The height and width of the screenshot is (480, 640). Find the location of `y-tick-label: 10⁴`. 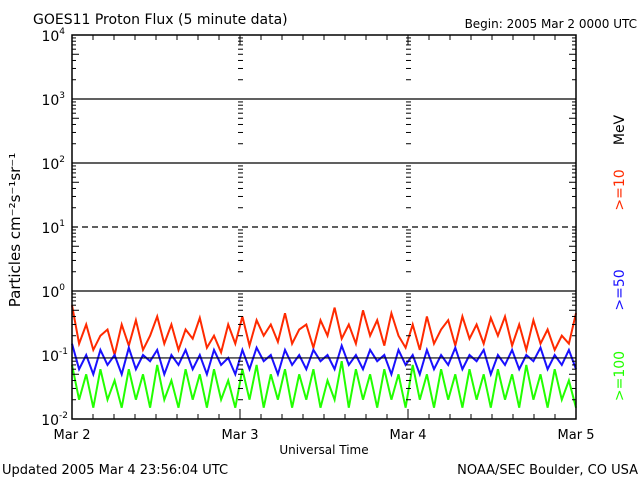

y-tick-label: 10⁴ is located at coordinates (53, 36).